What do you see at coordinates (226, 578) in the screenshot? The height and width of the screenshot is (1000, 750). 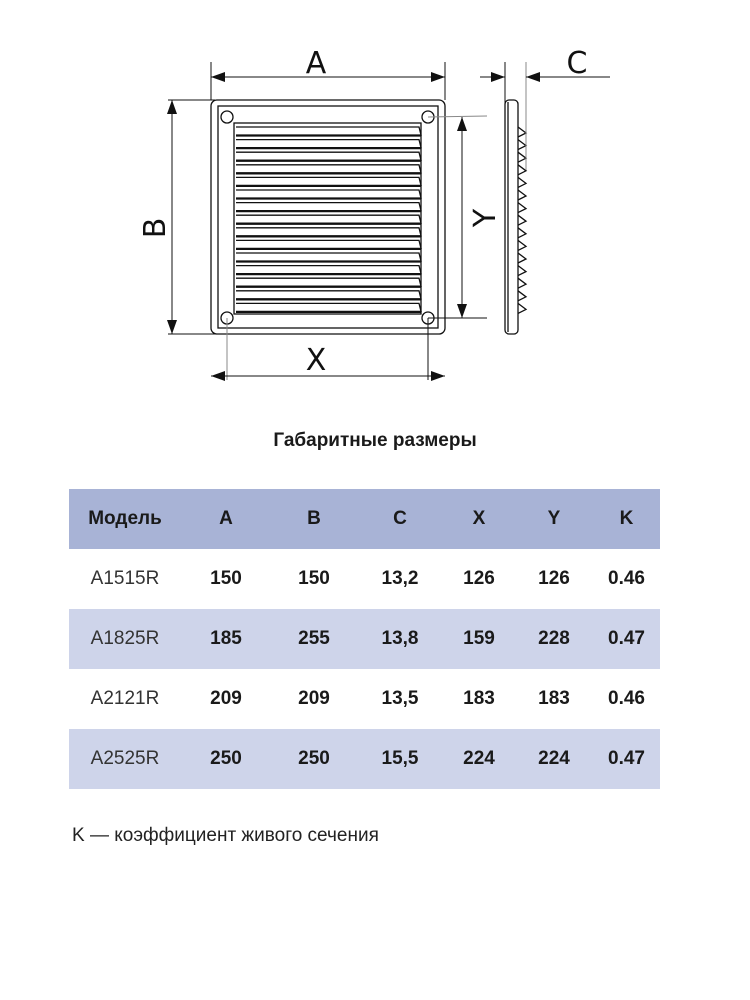 I see `cell-a: 150` at bounding box center [226, 578].